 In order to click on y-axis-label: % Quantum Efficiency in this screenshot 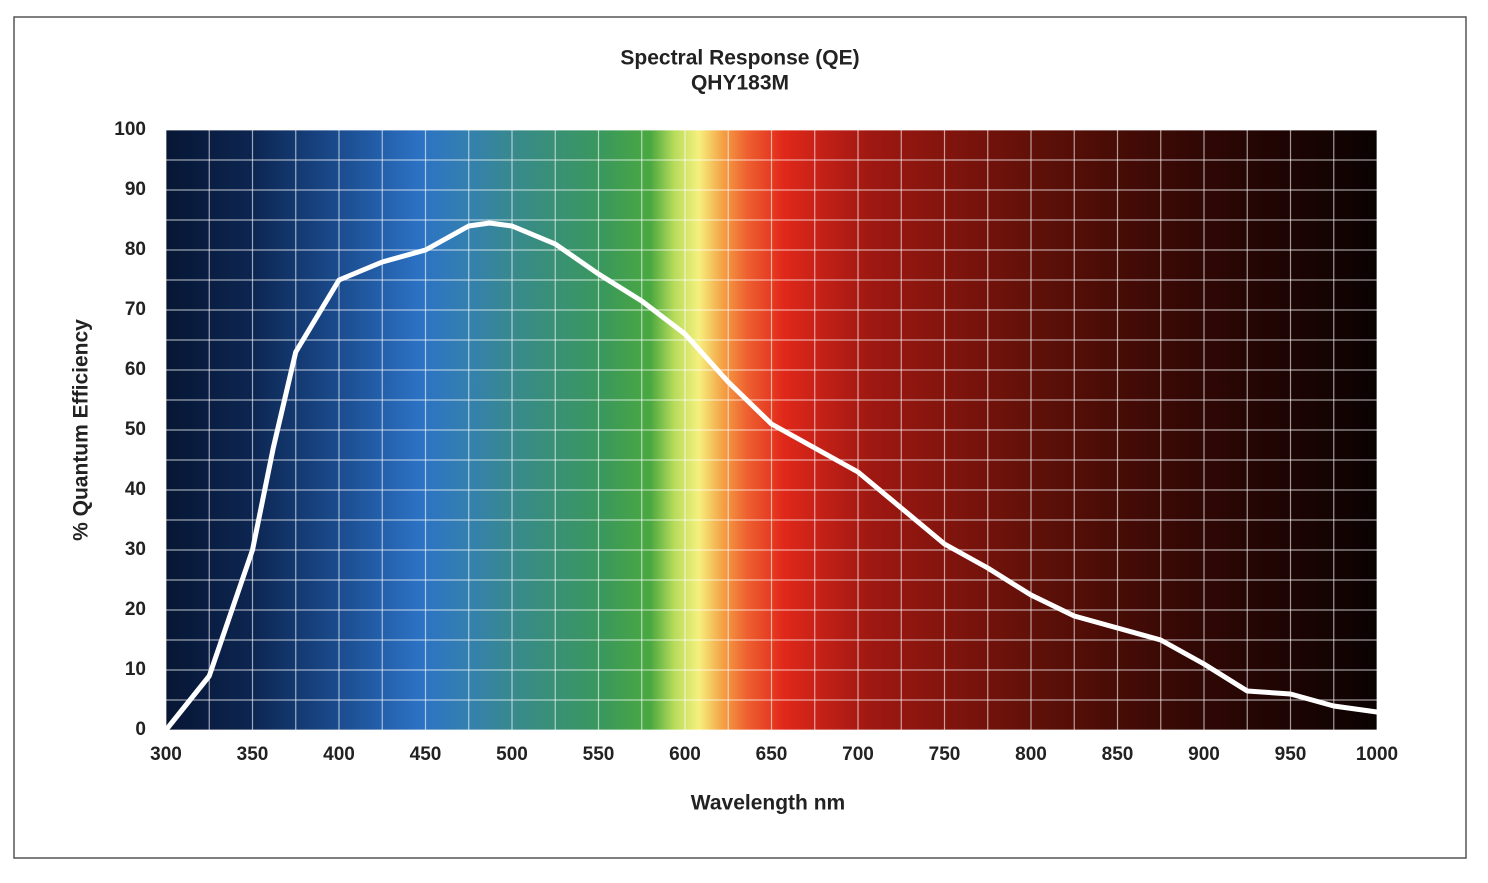, I will do `click(81, 430)`.